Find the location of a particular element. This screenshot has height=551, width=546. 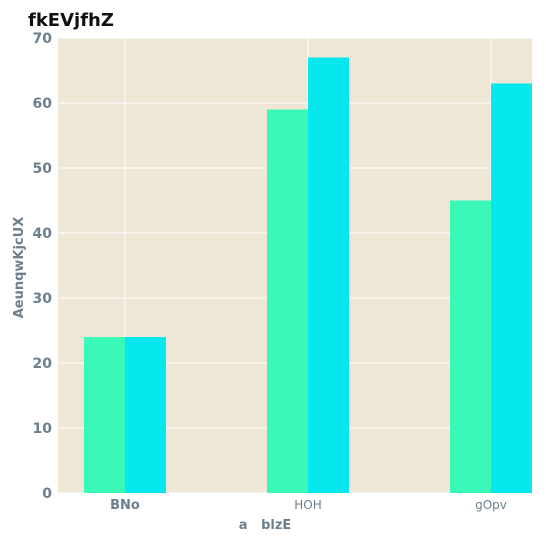

x-tick-label-BNo: BNo is located at coordinates (125, 505).